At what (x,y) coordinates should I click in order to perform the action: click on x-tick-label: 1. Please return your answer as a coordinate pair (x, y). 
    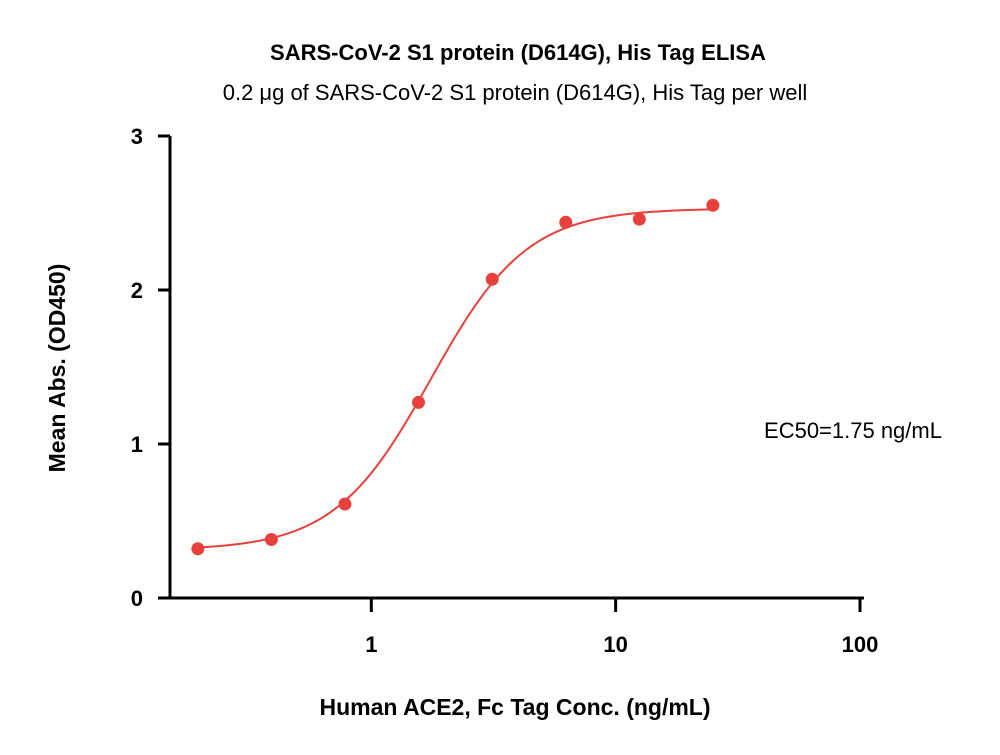
    Looking at the image, I should click on (371, 644).